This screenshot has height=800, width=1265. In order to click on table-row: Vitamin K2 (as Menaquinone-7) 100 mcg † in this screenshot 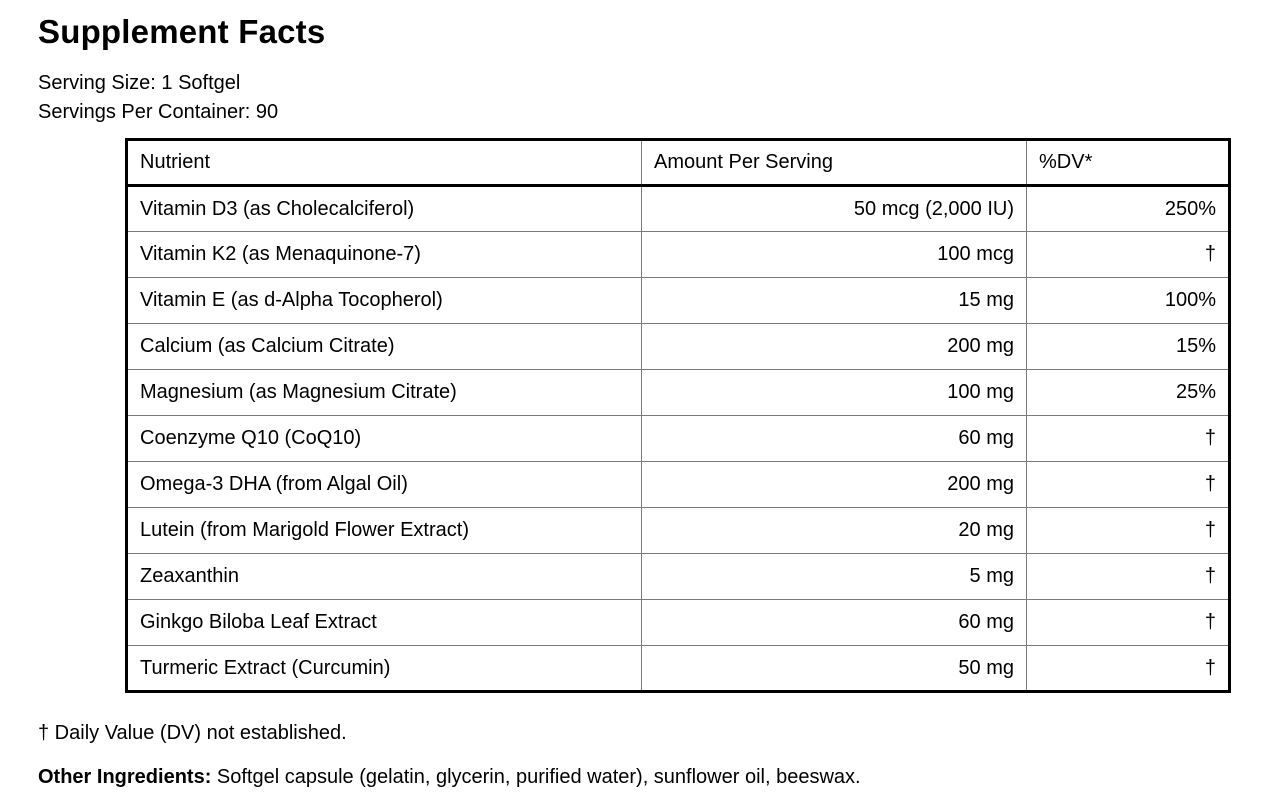, I will do `click(678, 254)`.